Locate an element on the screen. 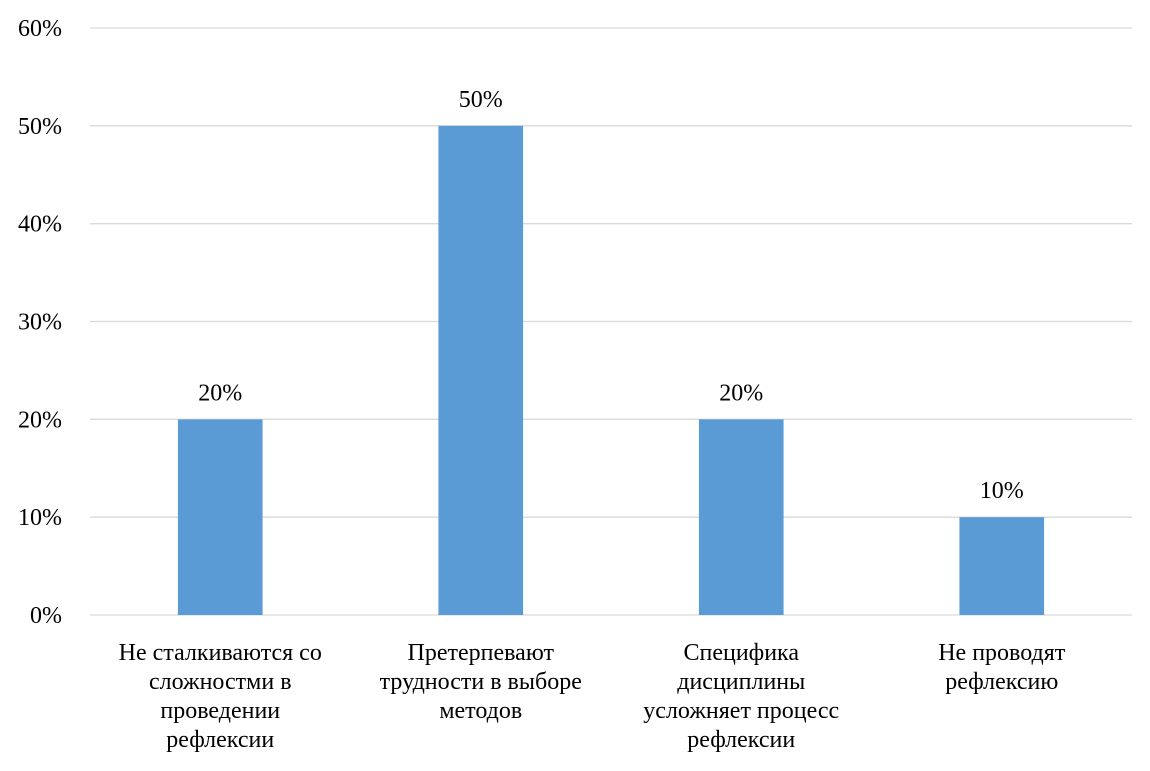 The width and height of the screenshot is (1150, 771). data-label: 50% is located at coordinates (481, 100).